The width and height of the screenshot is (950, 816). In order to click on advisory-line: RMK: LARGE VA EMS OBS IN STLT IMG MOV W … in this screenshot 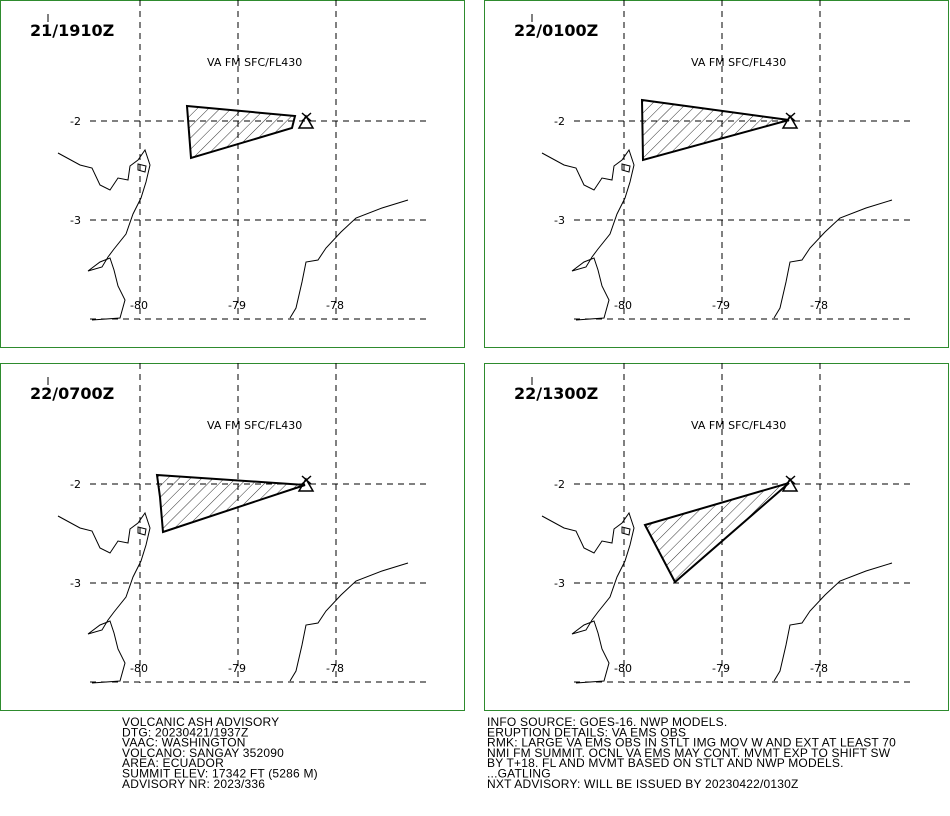, I will do `click(691, 743)`.